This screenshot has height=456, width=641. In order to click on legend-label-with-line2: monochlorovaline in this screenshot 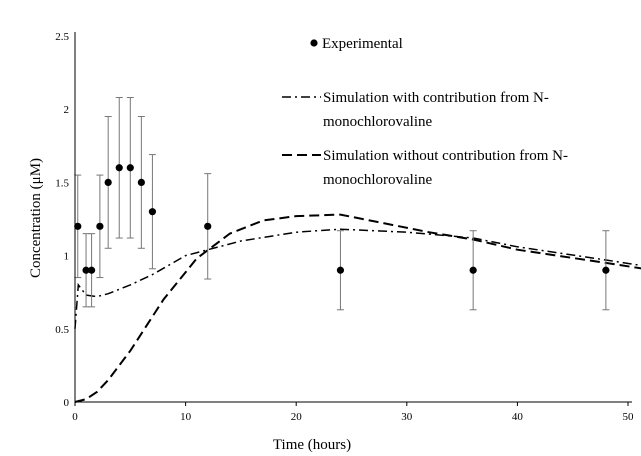, I will do `click(377, 122)`.